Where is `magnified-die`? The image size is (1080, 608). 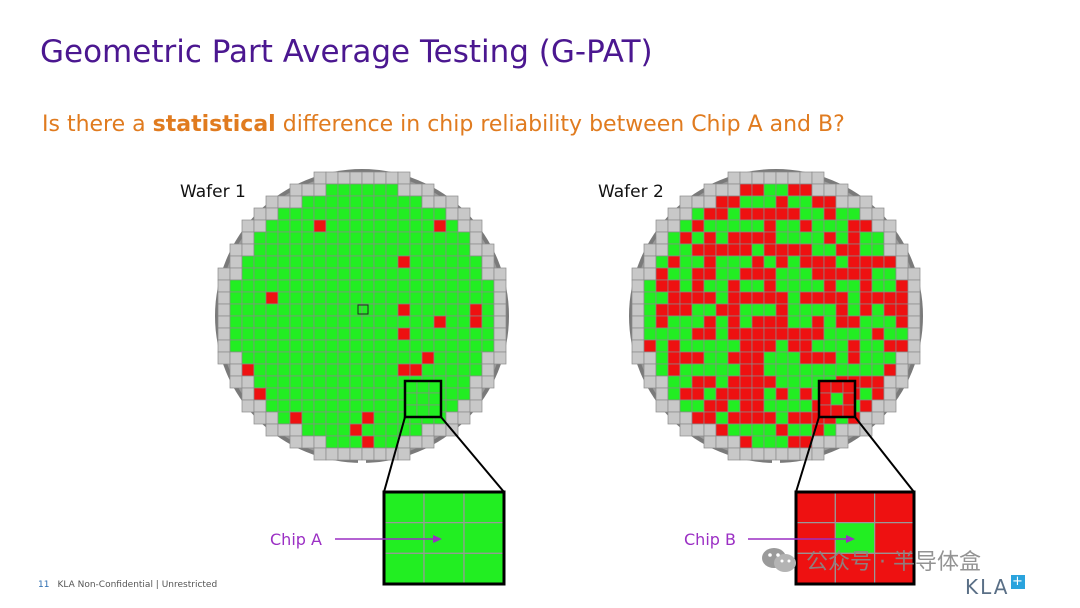 magnified-die is located at coordinates (484, 538).